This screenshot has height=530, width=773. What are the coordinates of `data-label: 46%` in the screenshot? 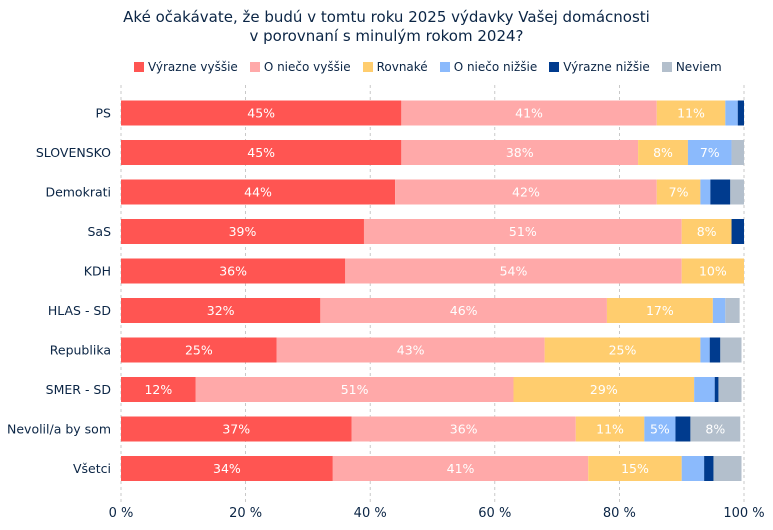 It's located at (464, 310).